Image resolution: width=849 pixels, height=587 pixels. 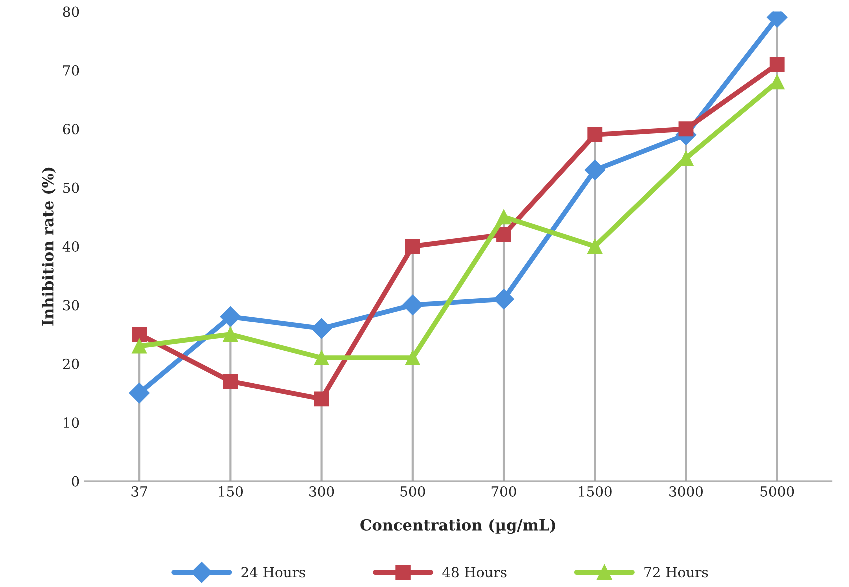 What do you see at coordinates (595, 491) in the screenshot?
I see `x-tick-label: 1500` at bounding box center [595, 491].